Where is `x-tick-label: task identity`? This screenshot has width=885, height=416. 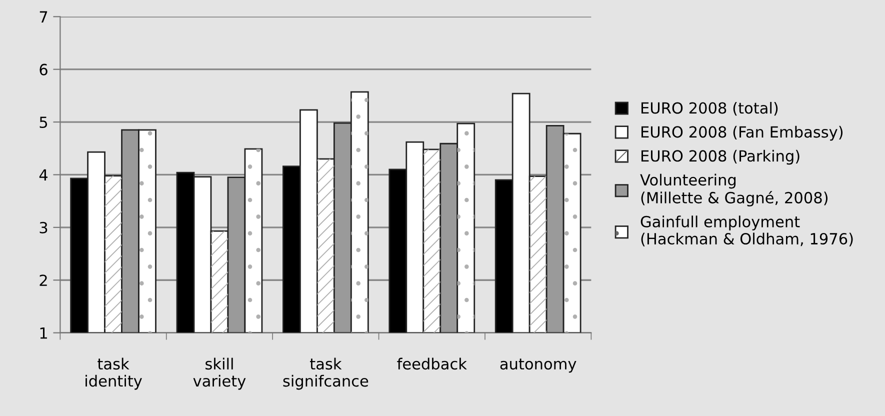
x-tick-label: task identity is located at coordinates (114, 374).